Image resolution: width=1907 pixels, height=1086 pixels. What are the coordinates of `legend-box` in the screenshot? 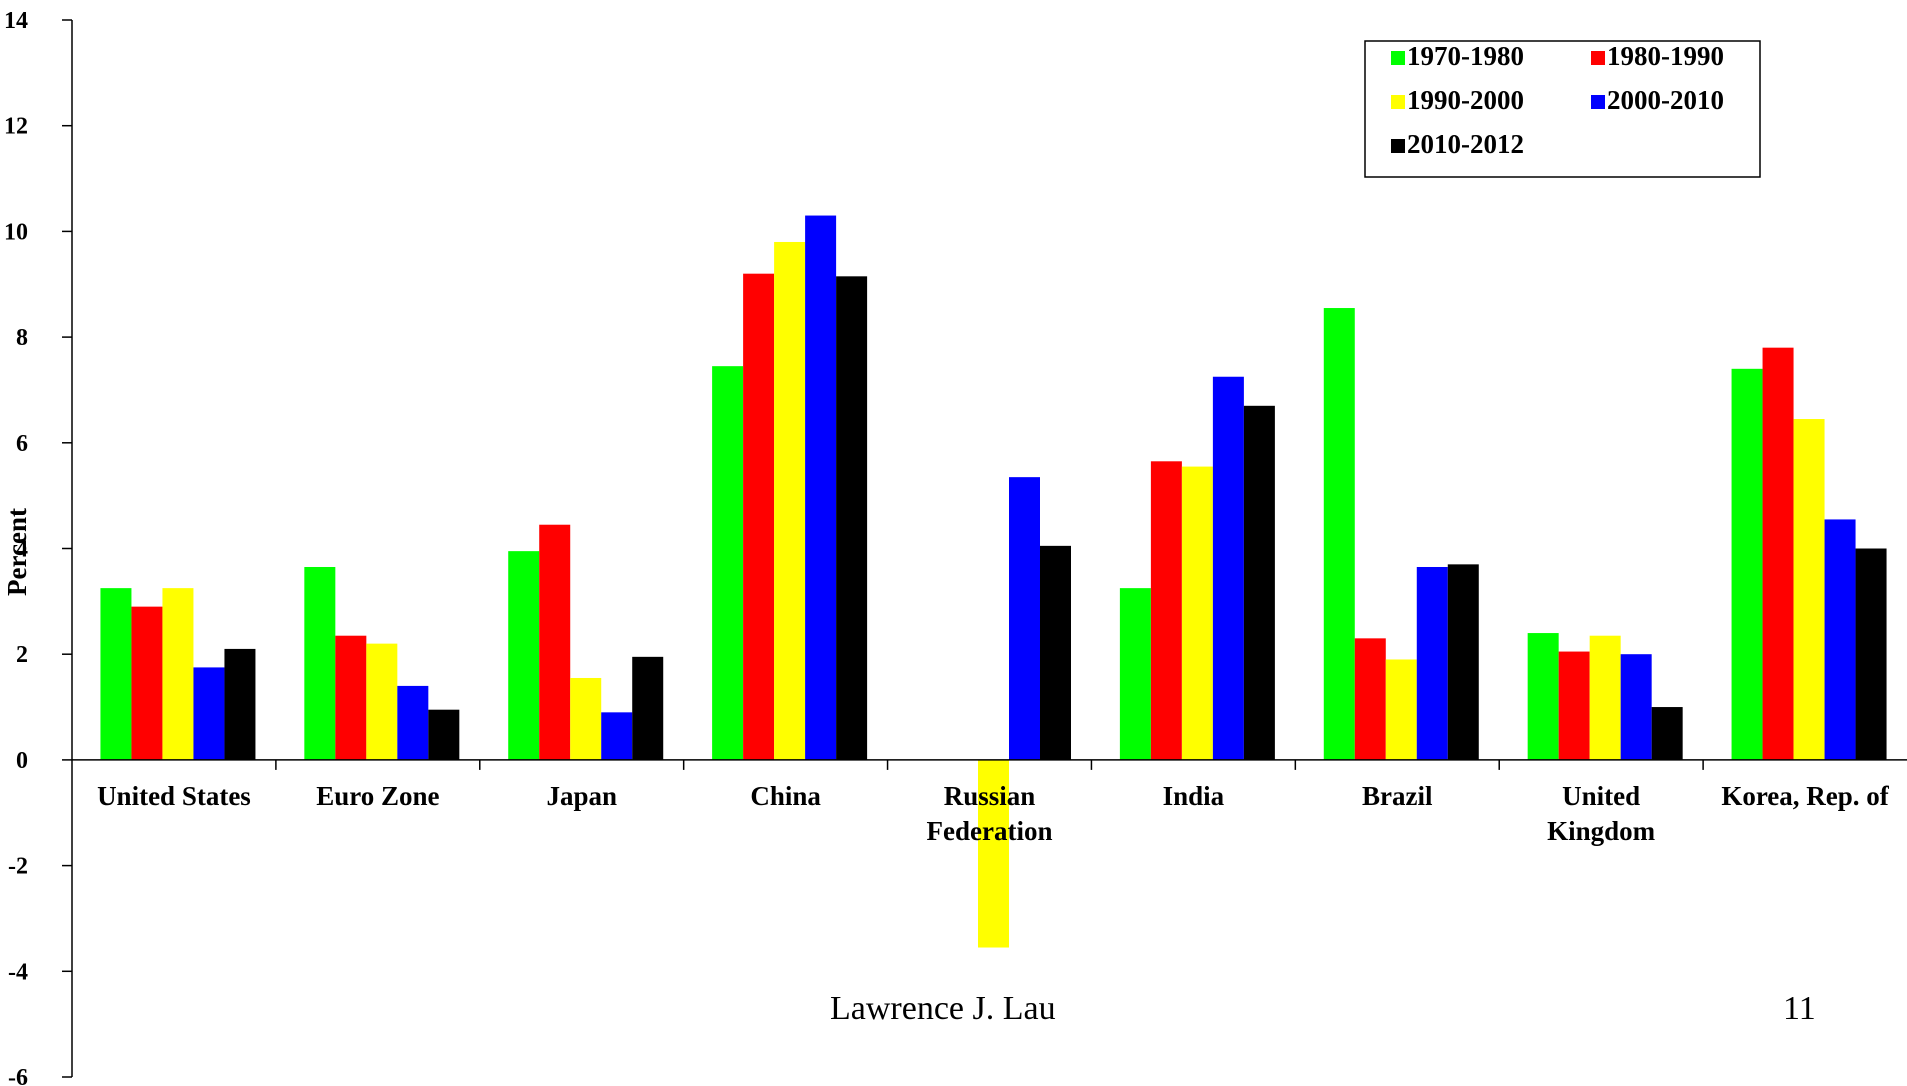 It's located at (1562, 109).